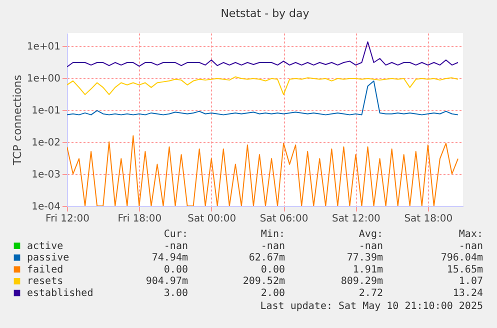 The height and width of the screenshot is (328, 497). Describe the element at coordinates (46, 174) in the screenshot. I see `y-tick-label: 1e-03` at that location.